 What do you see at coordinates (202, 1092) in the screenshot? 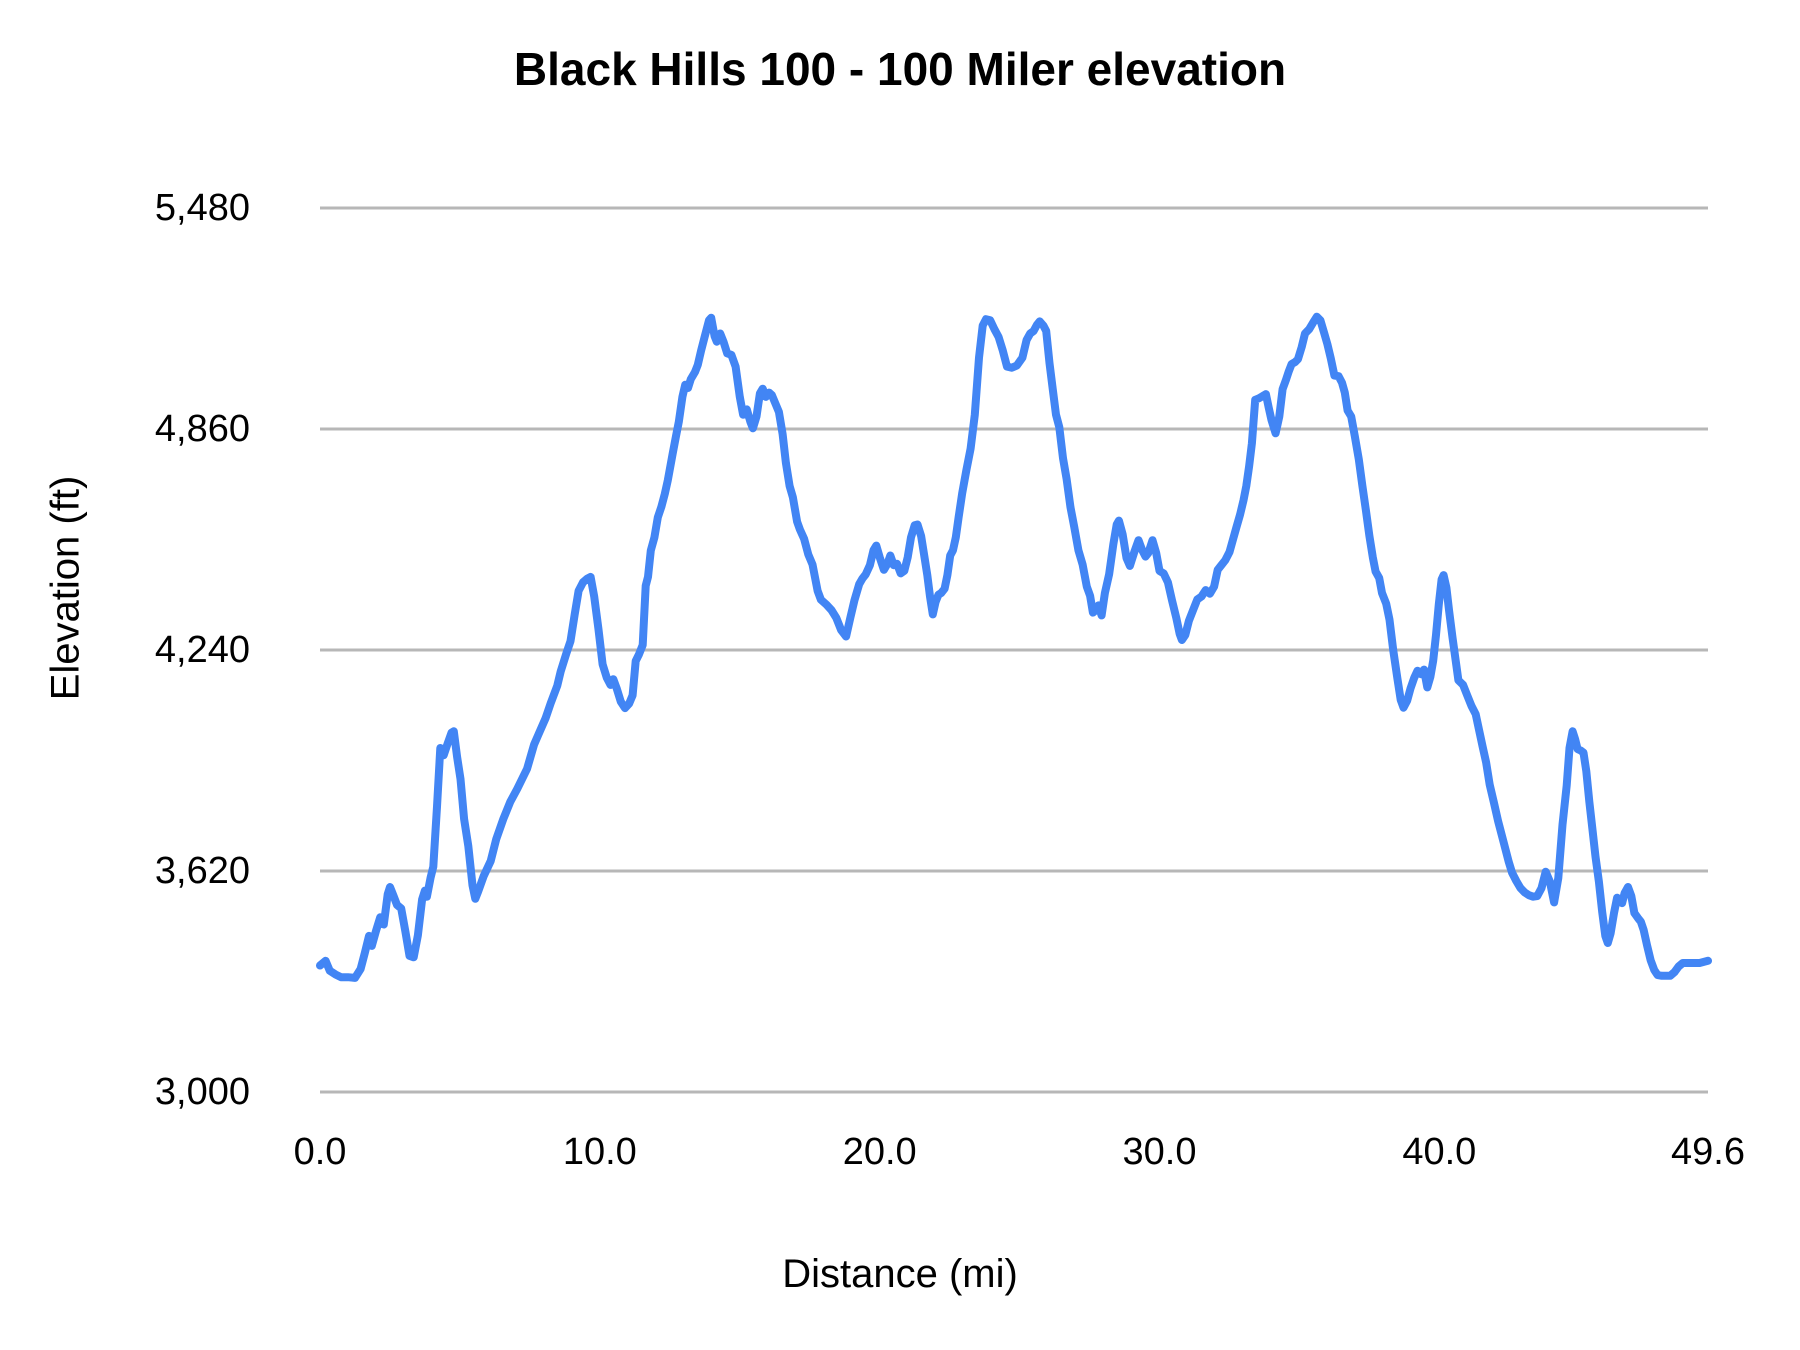
I see `y-tick-label: 3,000` at bounding box center [202, 1092].